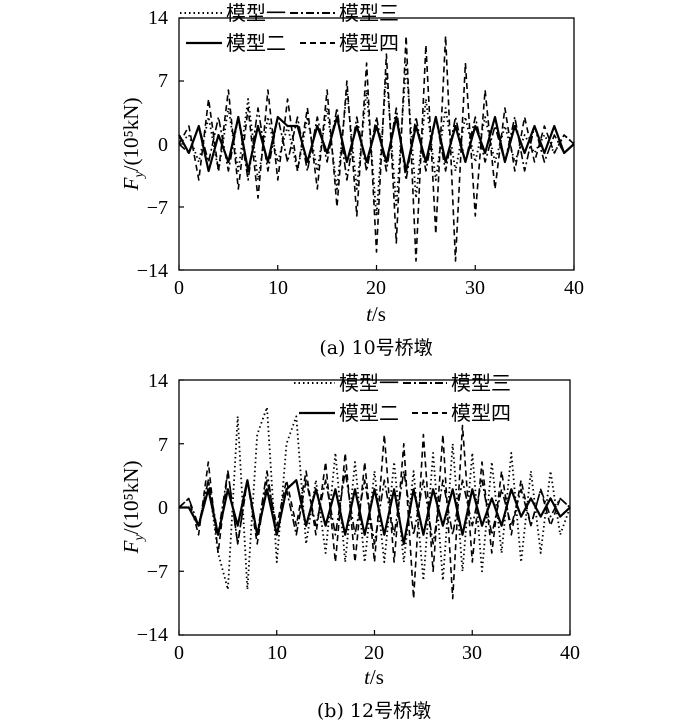  I want to click on x-axis-label-a: t/s, so click(376, 314).